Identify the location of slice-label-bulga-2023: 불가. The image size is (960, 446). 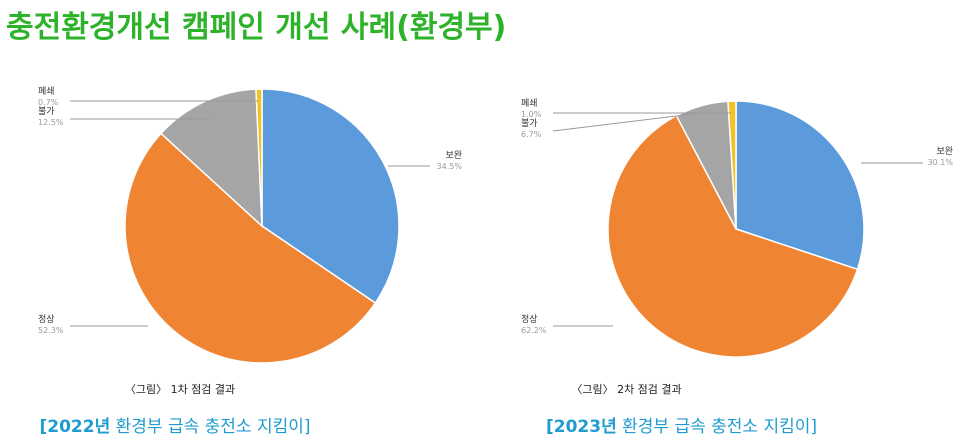
(529, 123).